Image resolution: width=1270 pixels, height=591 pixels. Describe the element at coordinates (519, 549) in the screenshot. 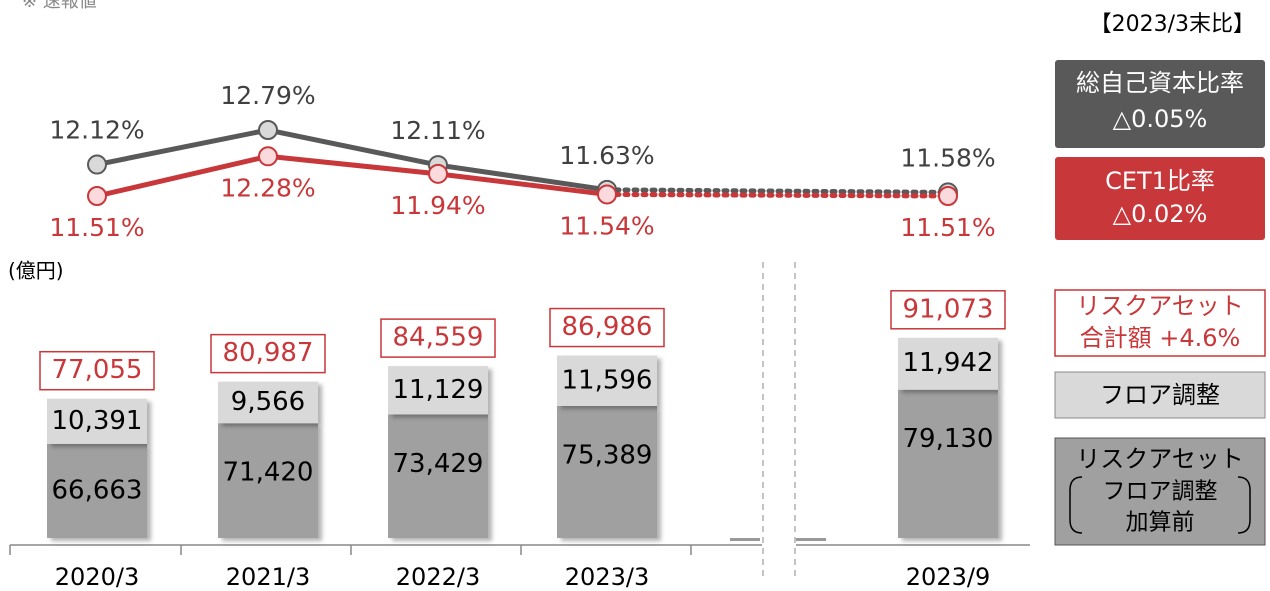

I see `x-axis` at that location.